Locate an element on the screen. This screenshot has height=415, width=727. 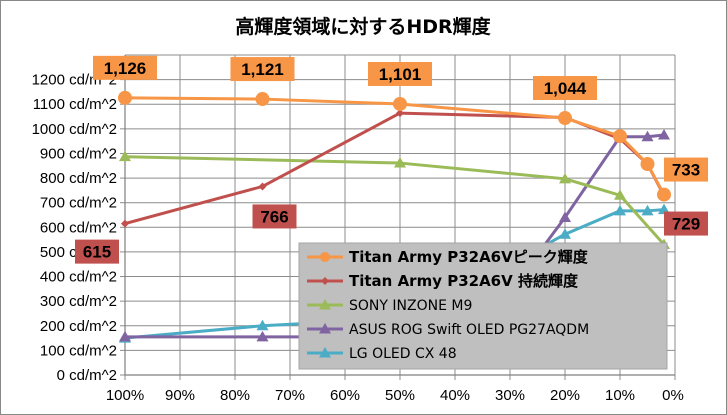
data-label: 733 is located at coordinates (686, 170).